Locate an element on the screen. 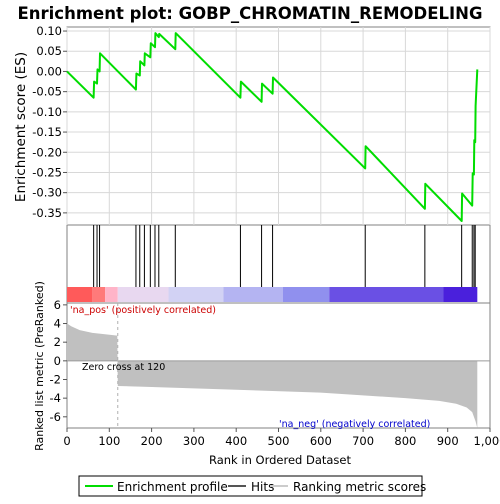  metric-tick-label: 0 is located at coordinates (57, 361).